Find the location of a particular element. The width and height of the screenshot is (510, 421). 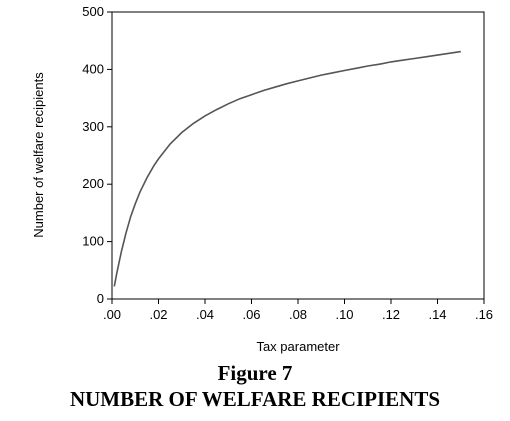

x-tick-label: .02 is located at coordinates (158, 314).